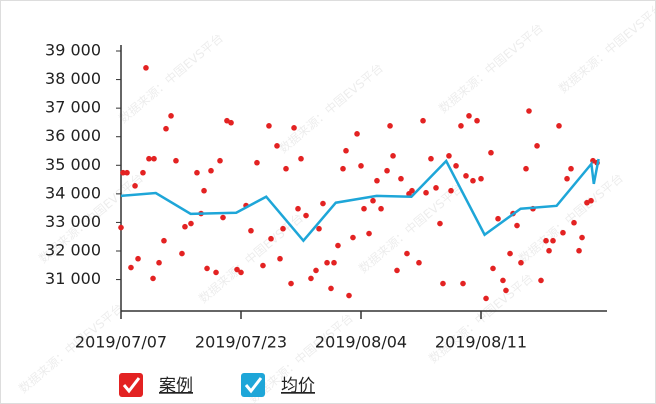 This screenshot has width=656, height=404. What do you see at coordinates (73, 50) in the screenshot?
I see `y-tick-label: 39 000` at bounding box center [73, 50].